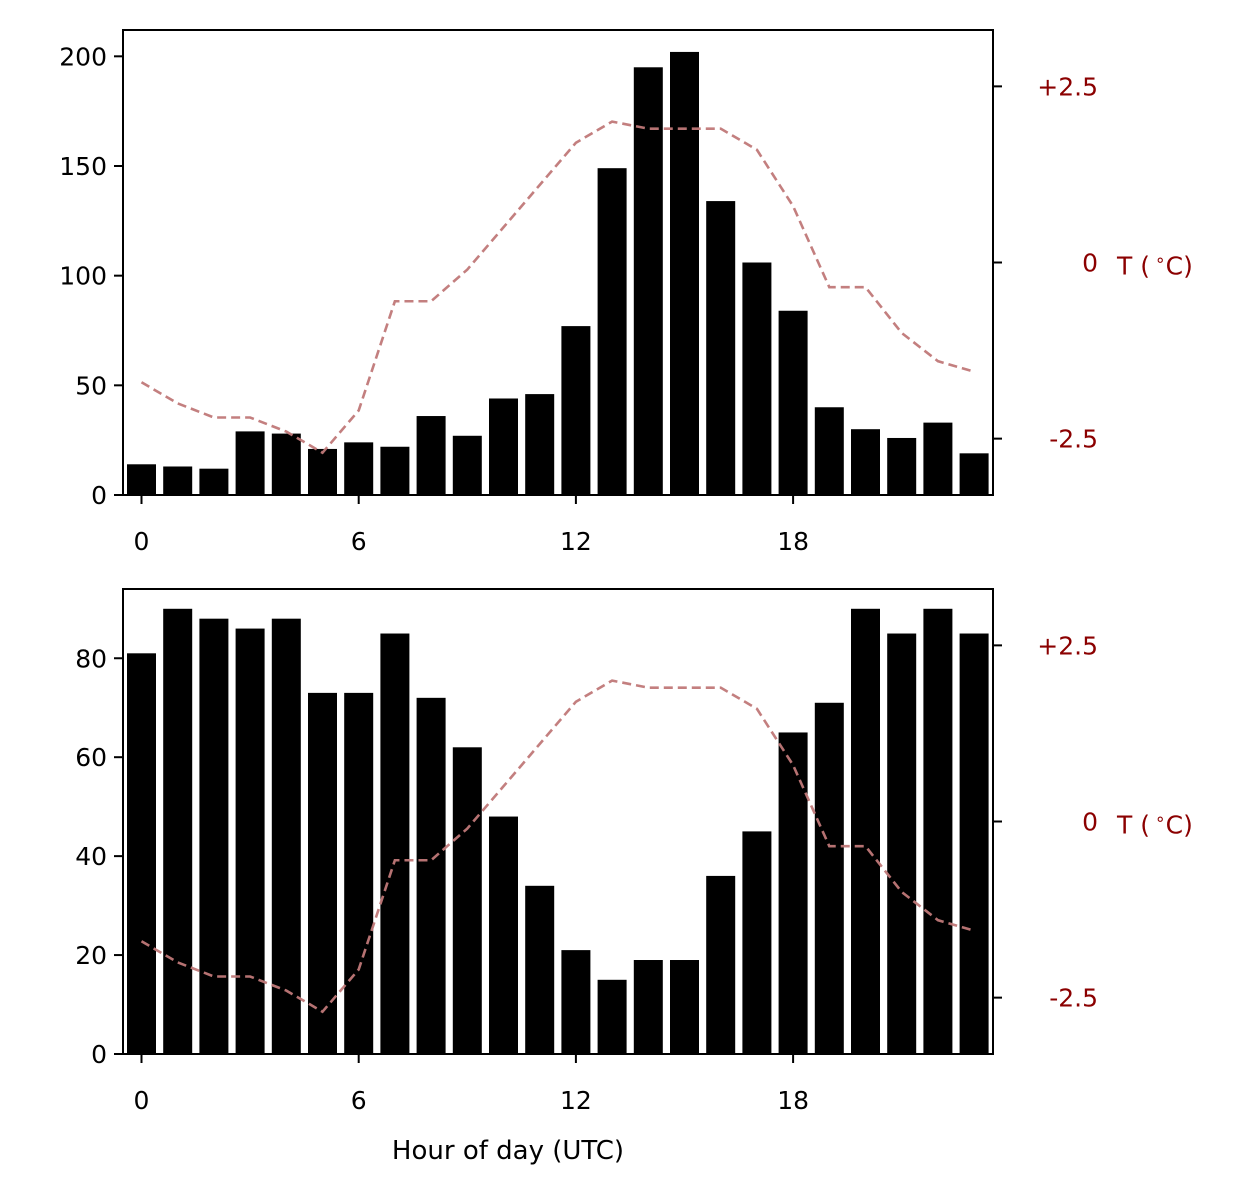 The width and height of the screenshot is (1251, 1197). What do you see at coordinates (83, 166) in the screenshot?
I see `y-tick-label: 150` at bounding box center [83, 166].